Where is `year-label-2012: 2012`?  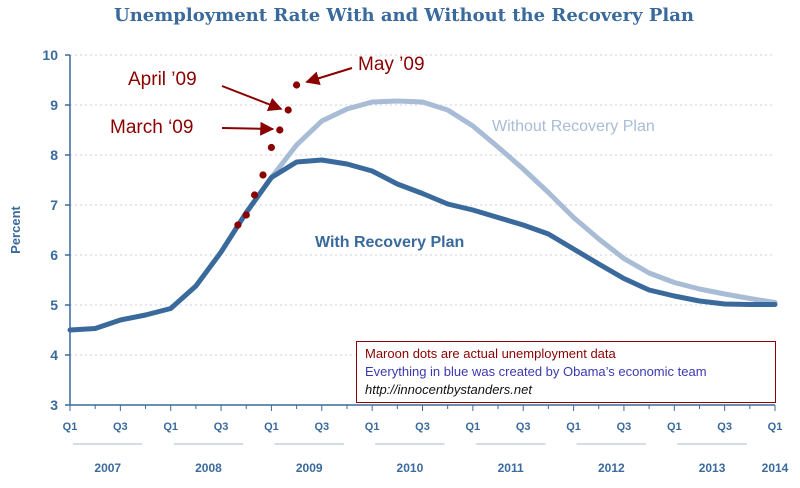 year-label-2012: 2012 is located at coordinates (611, 468).